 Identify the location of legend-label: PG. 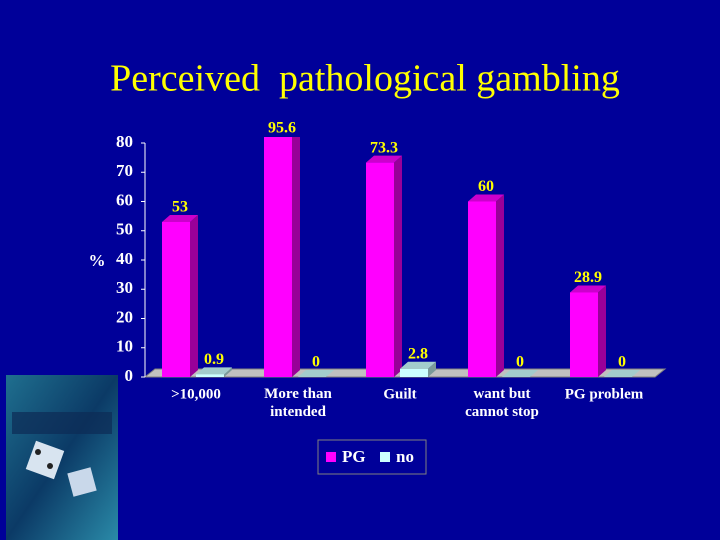
(354, 456).